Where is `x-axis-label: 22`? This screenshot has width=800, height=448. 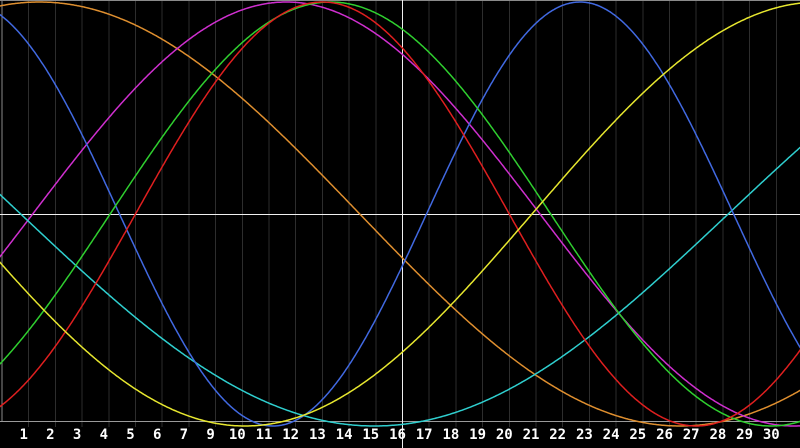
x-axis-label: 22 is located at coordinates (558, 435).